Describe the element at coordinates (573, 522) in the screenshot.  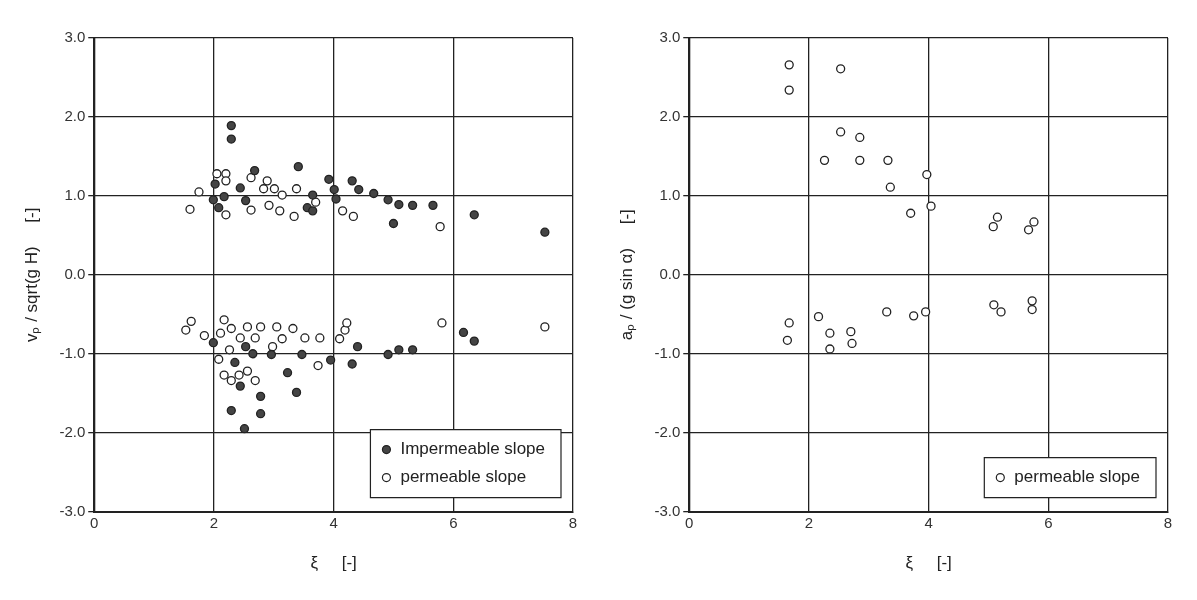
I see `x-tick-label: 8` at that location.